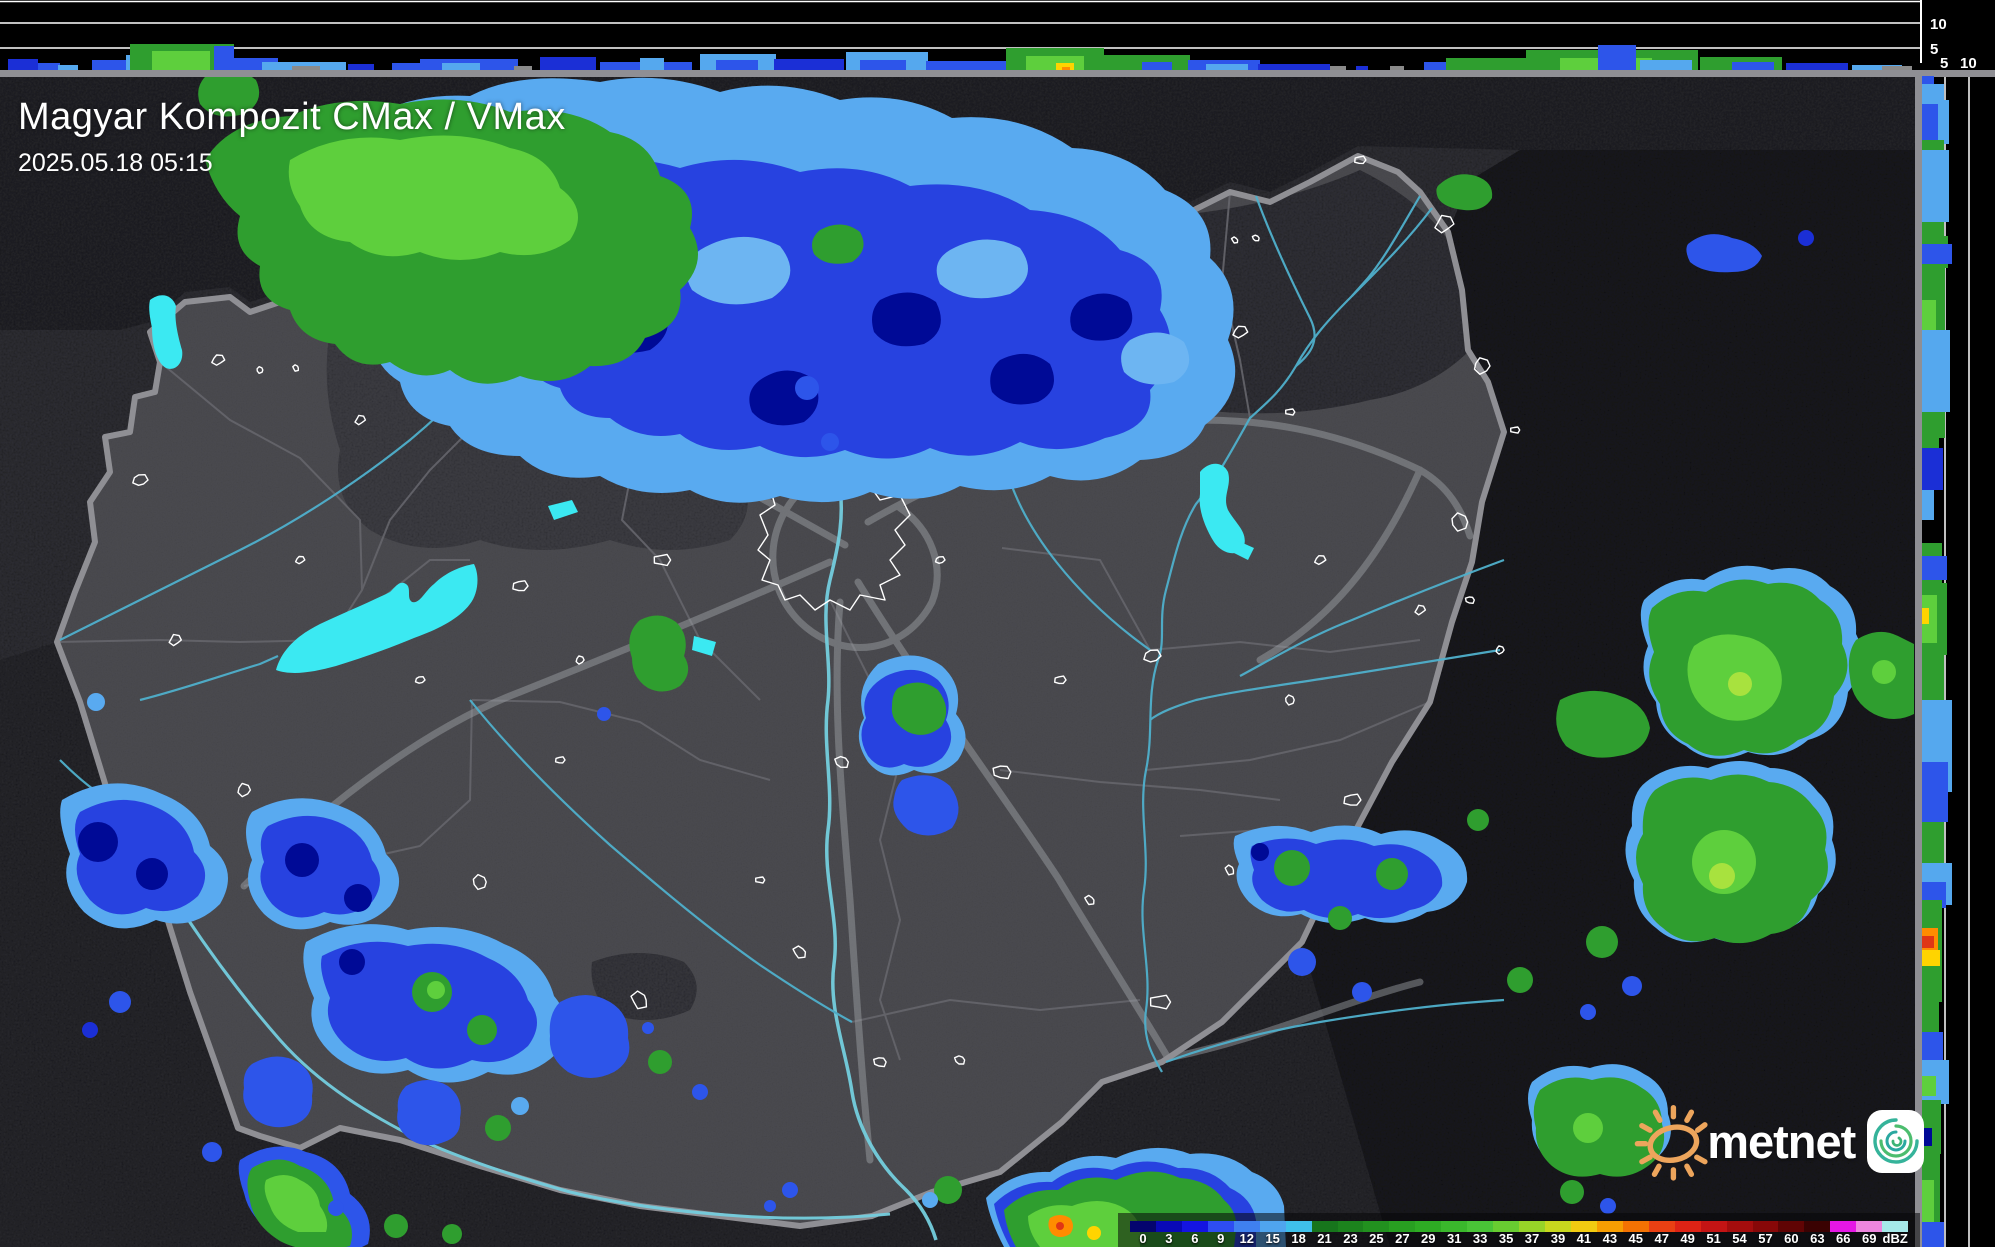  What do you see at coordinates (1791, 1238) in the screenshot?
I see `dbz-tick-label: 60` at bounding box center [1791, 1238].